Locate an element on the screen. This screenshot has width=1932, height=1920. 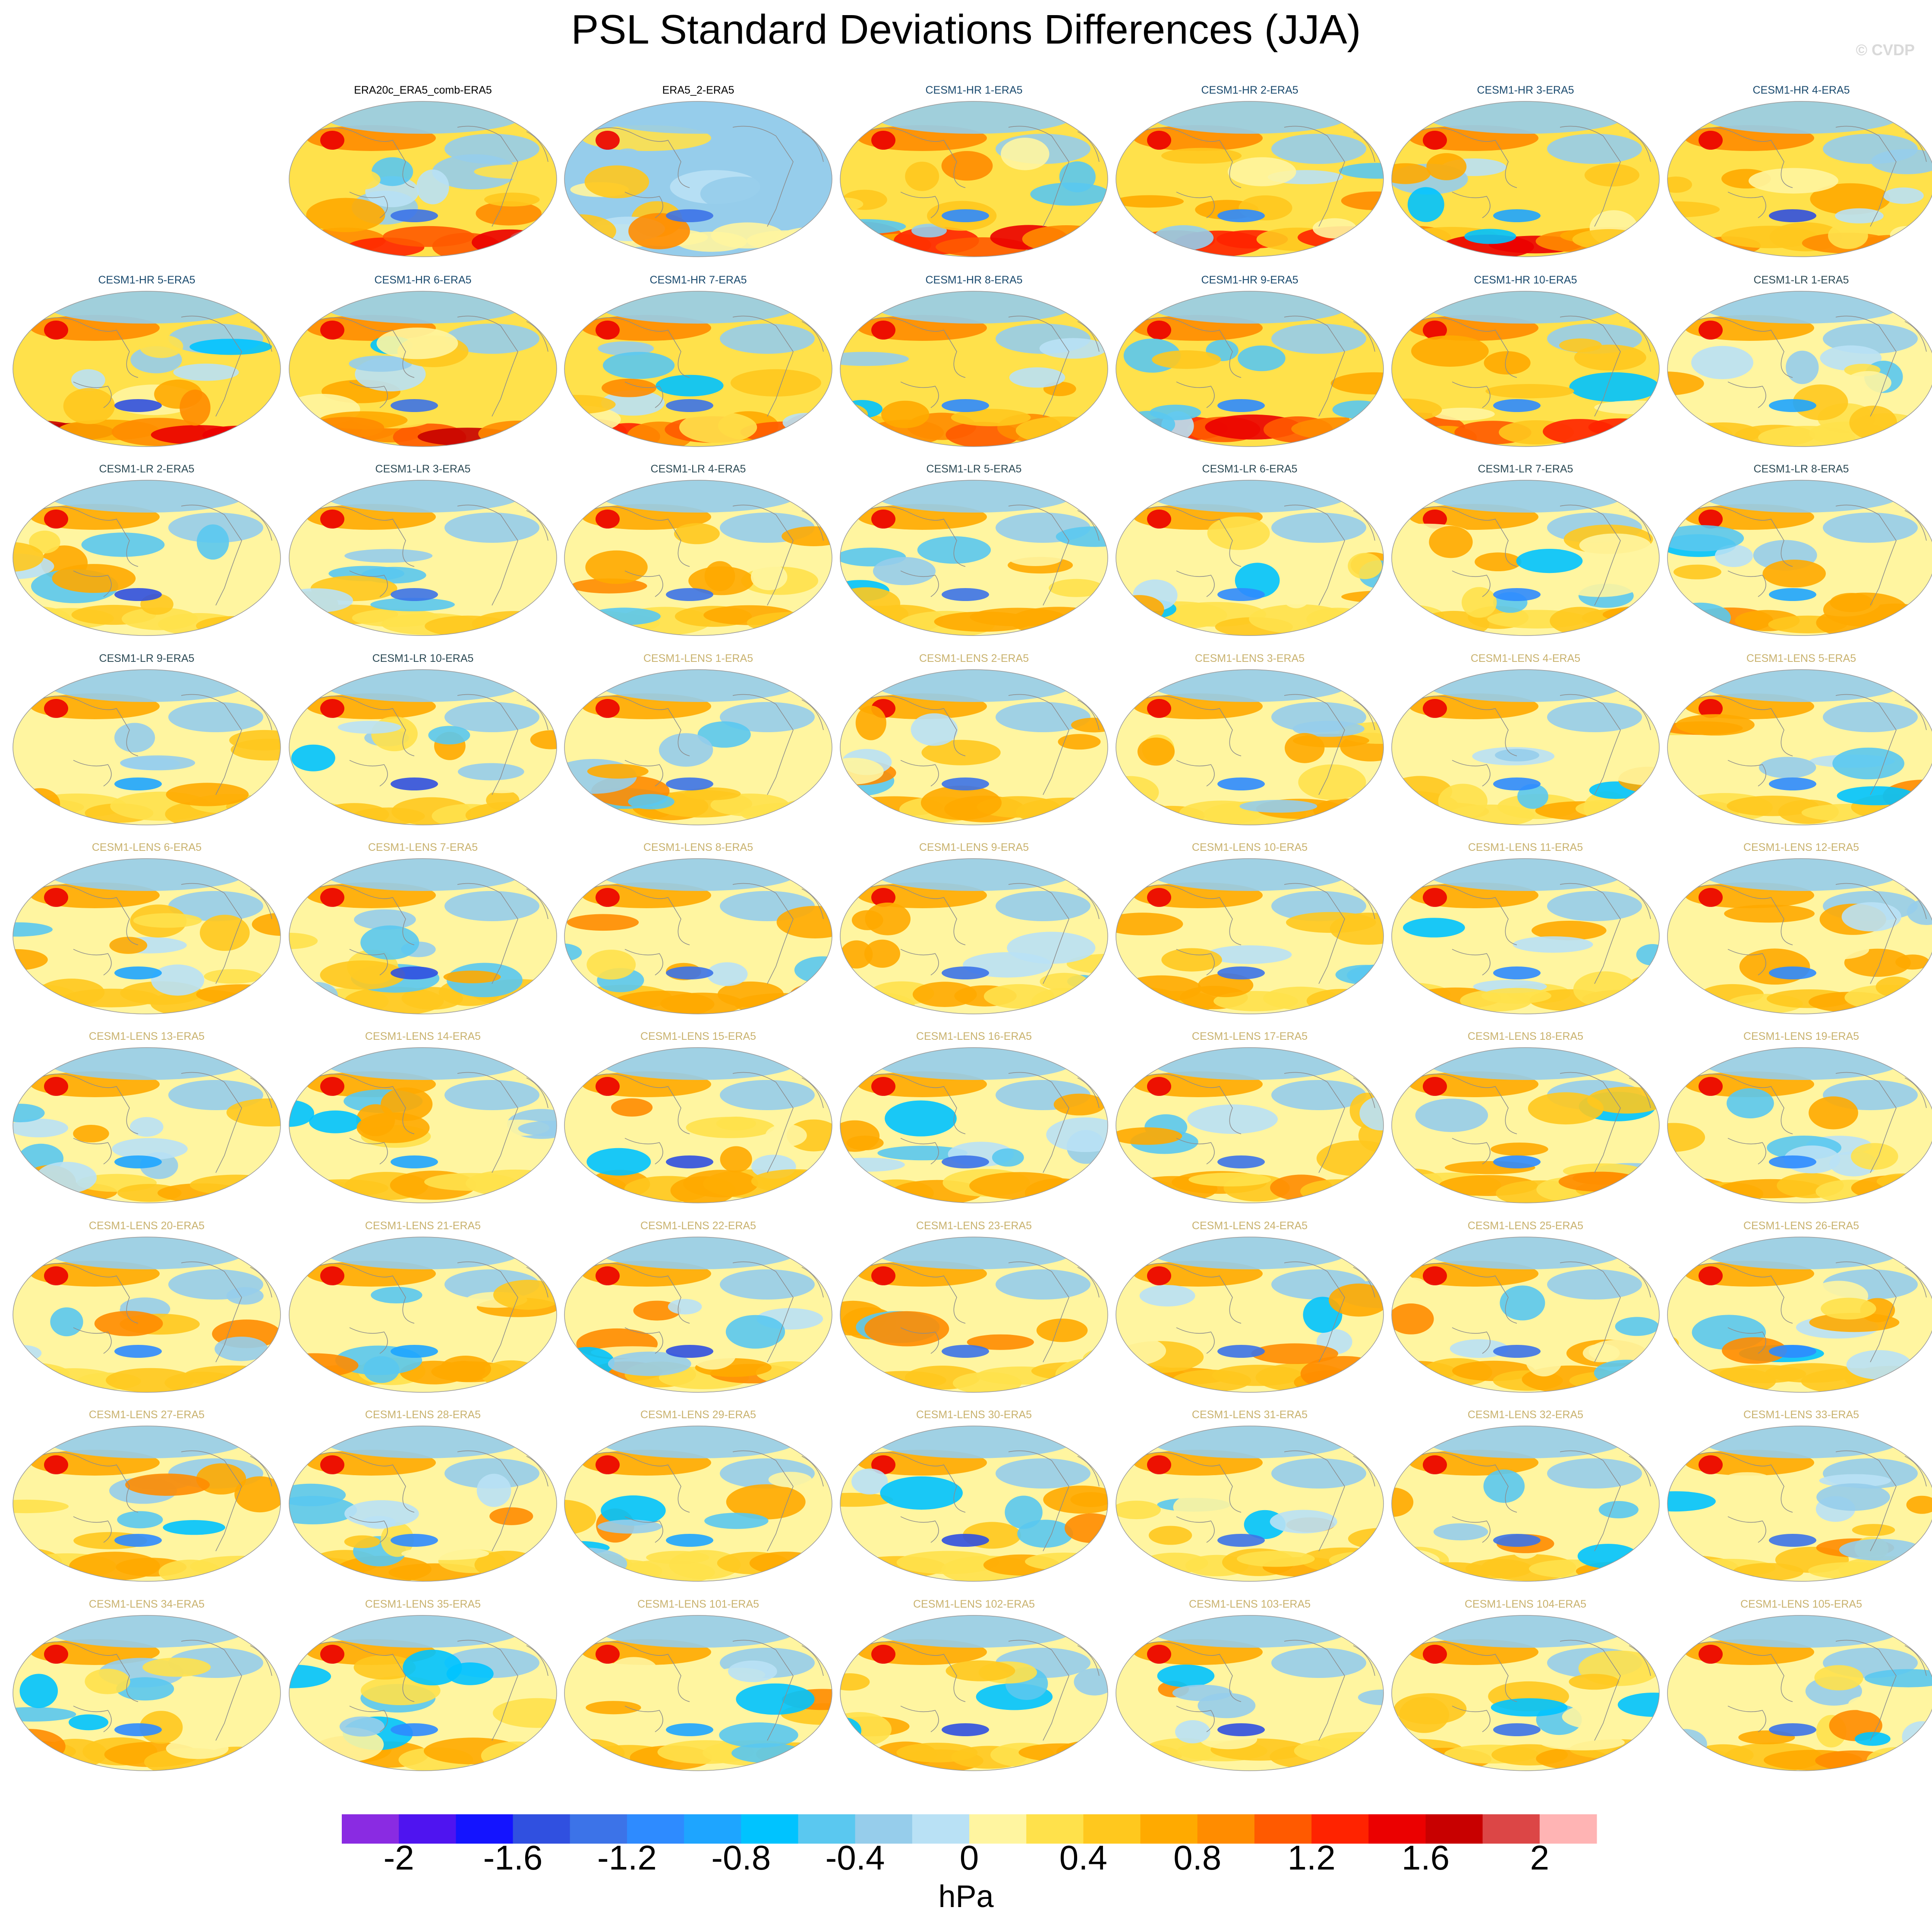
panel-title: CESM1-HR 6-ERA5 is located at coordinates (423, 280).